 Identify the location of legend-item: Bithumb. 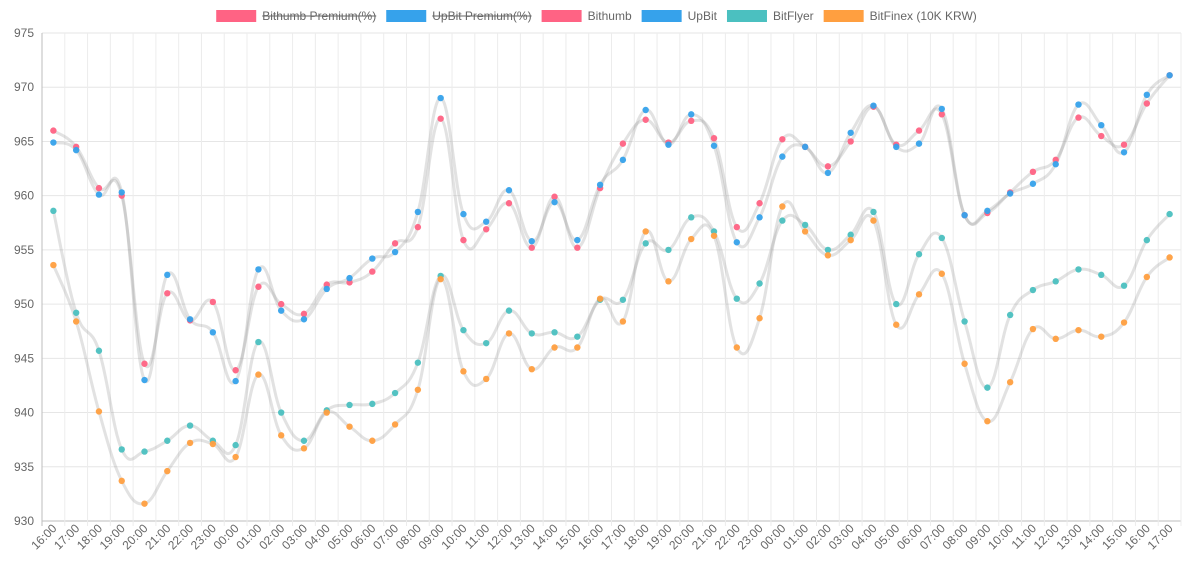
(586, 16).